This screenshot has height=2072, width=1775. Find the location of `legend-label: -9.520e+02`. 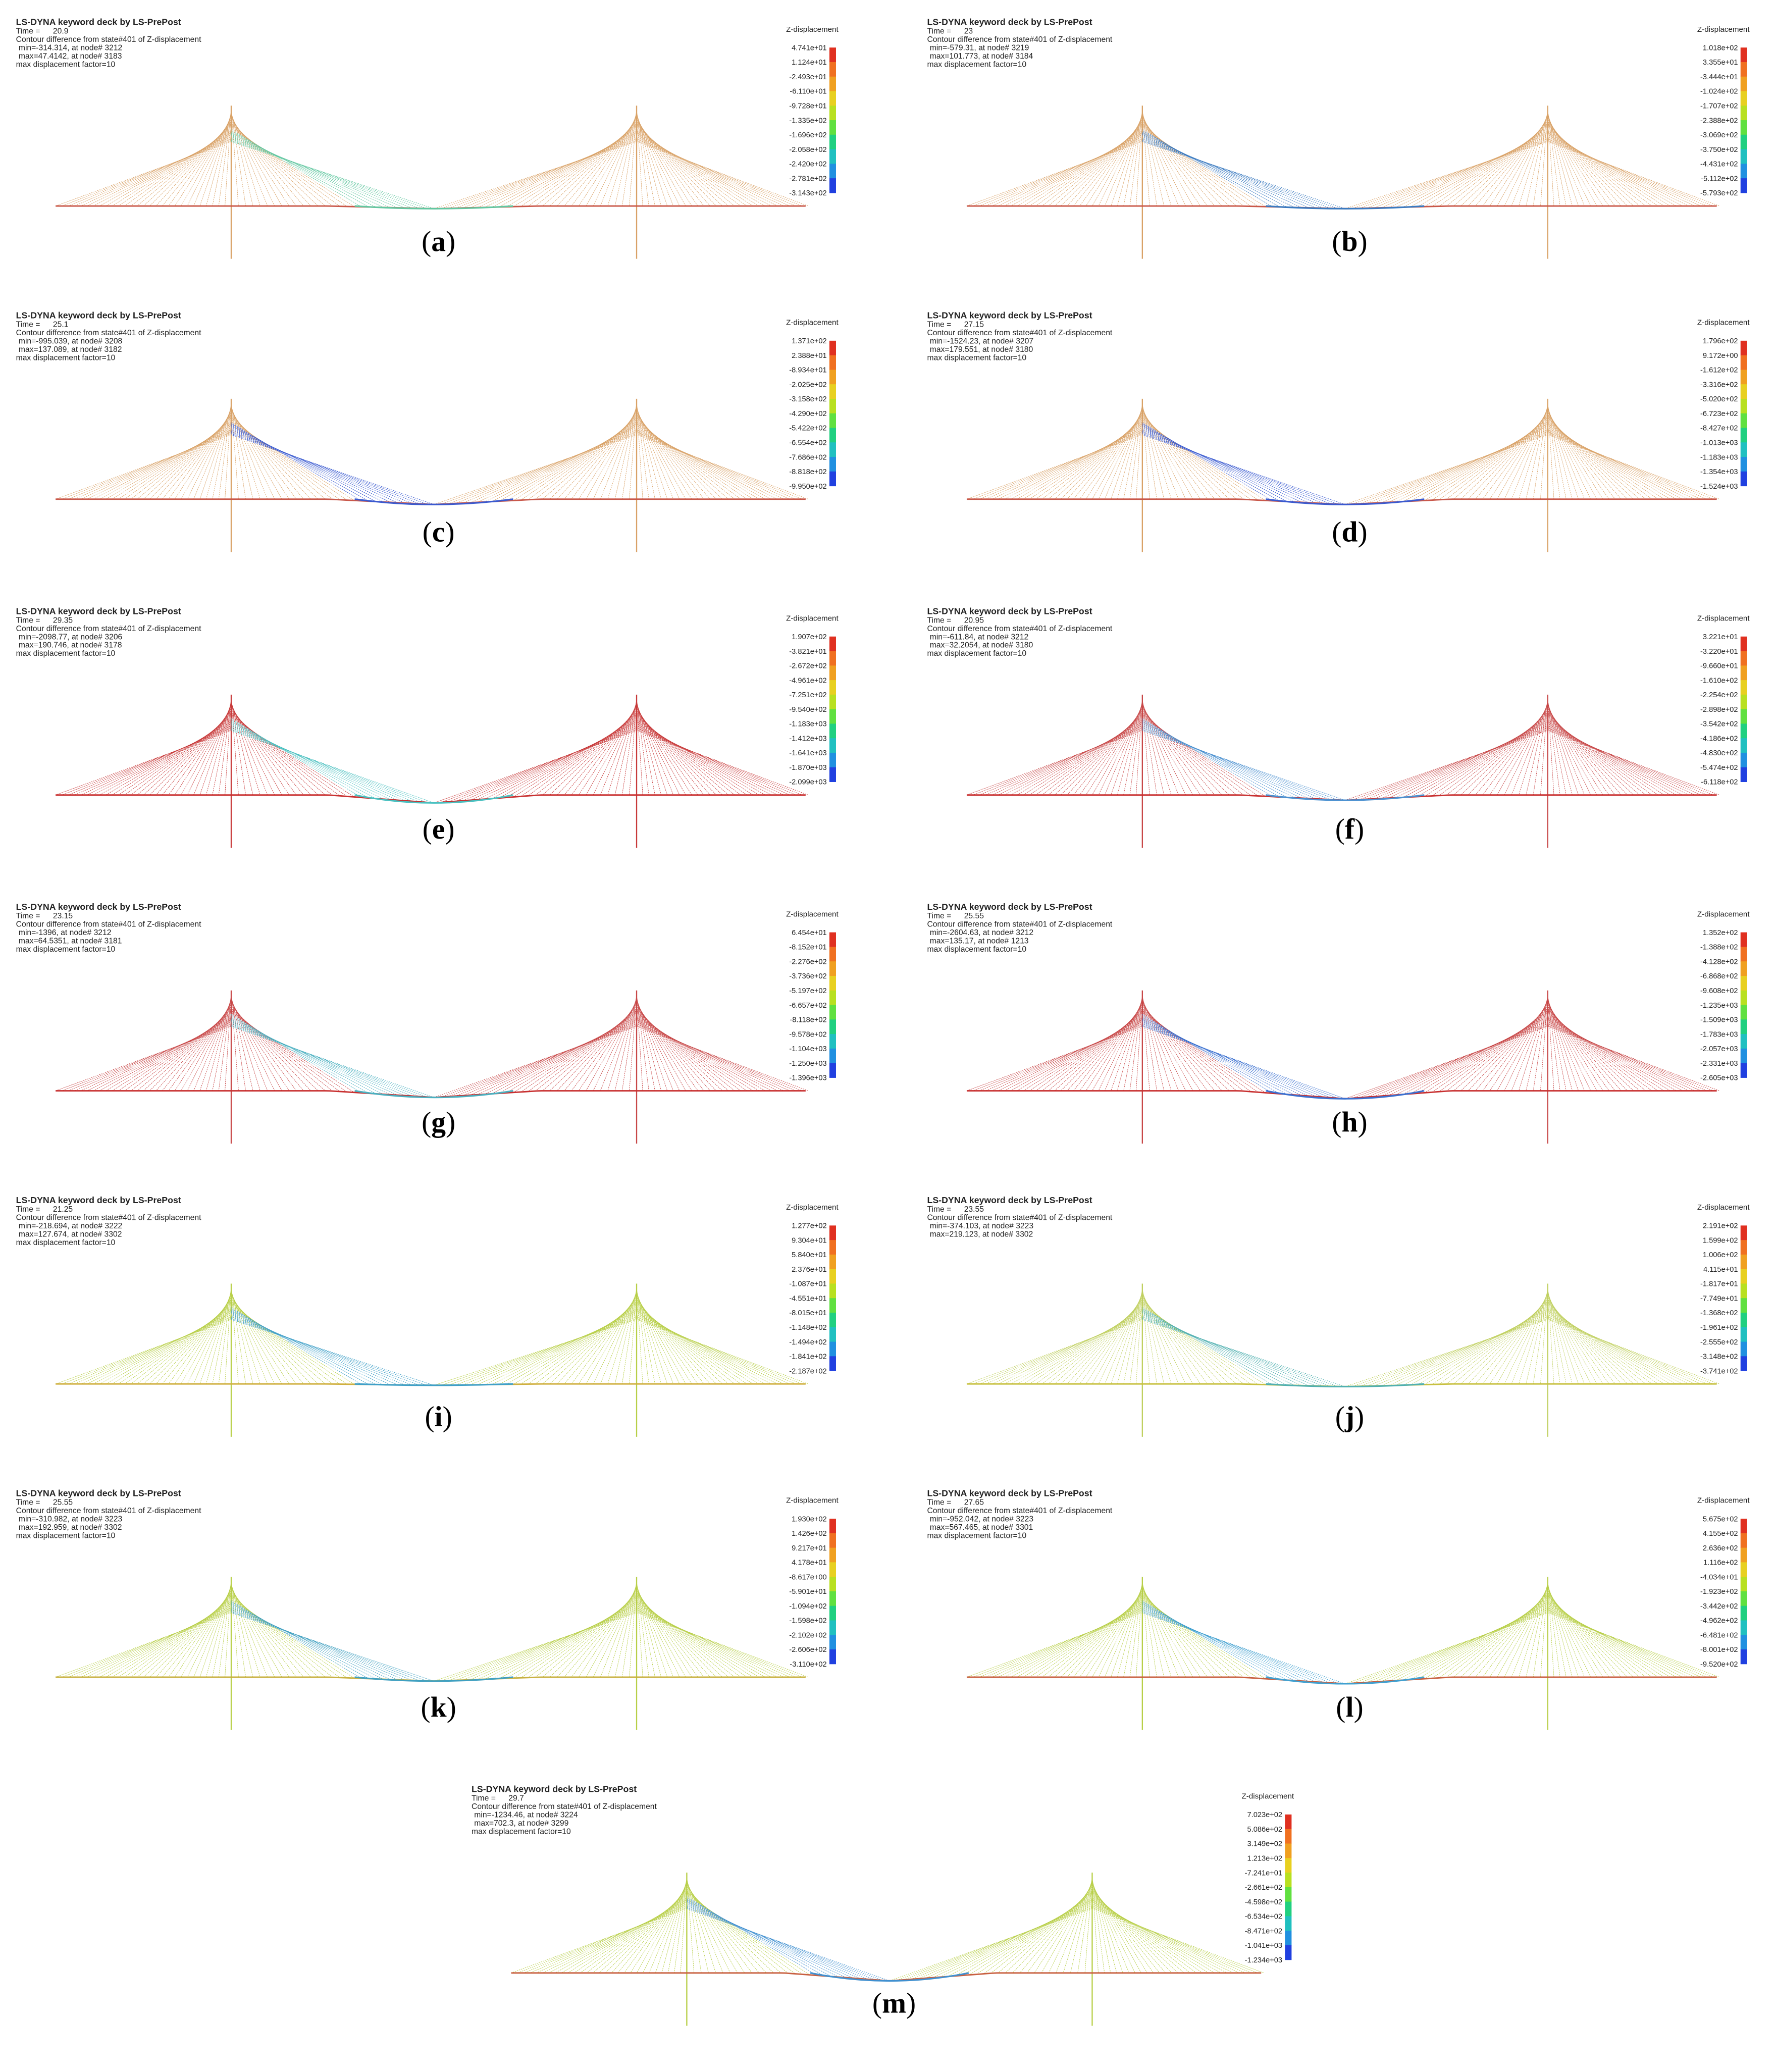

legend-label: -9.520e+02 is located at coordinates (1719, 1665).